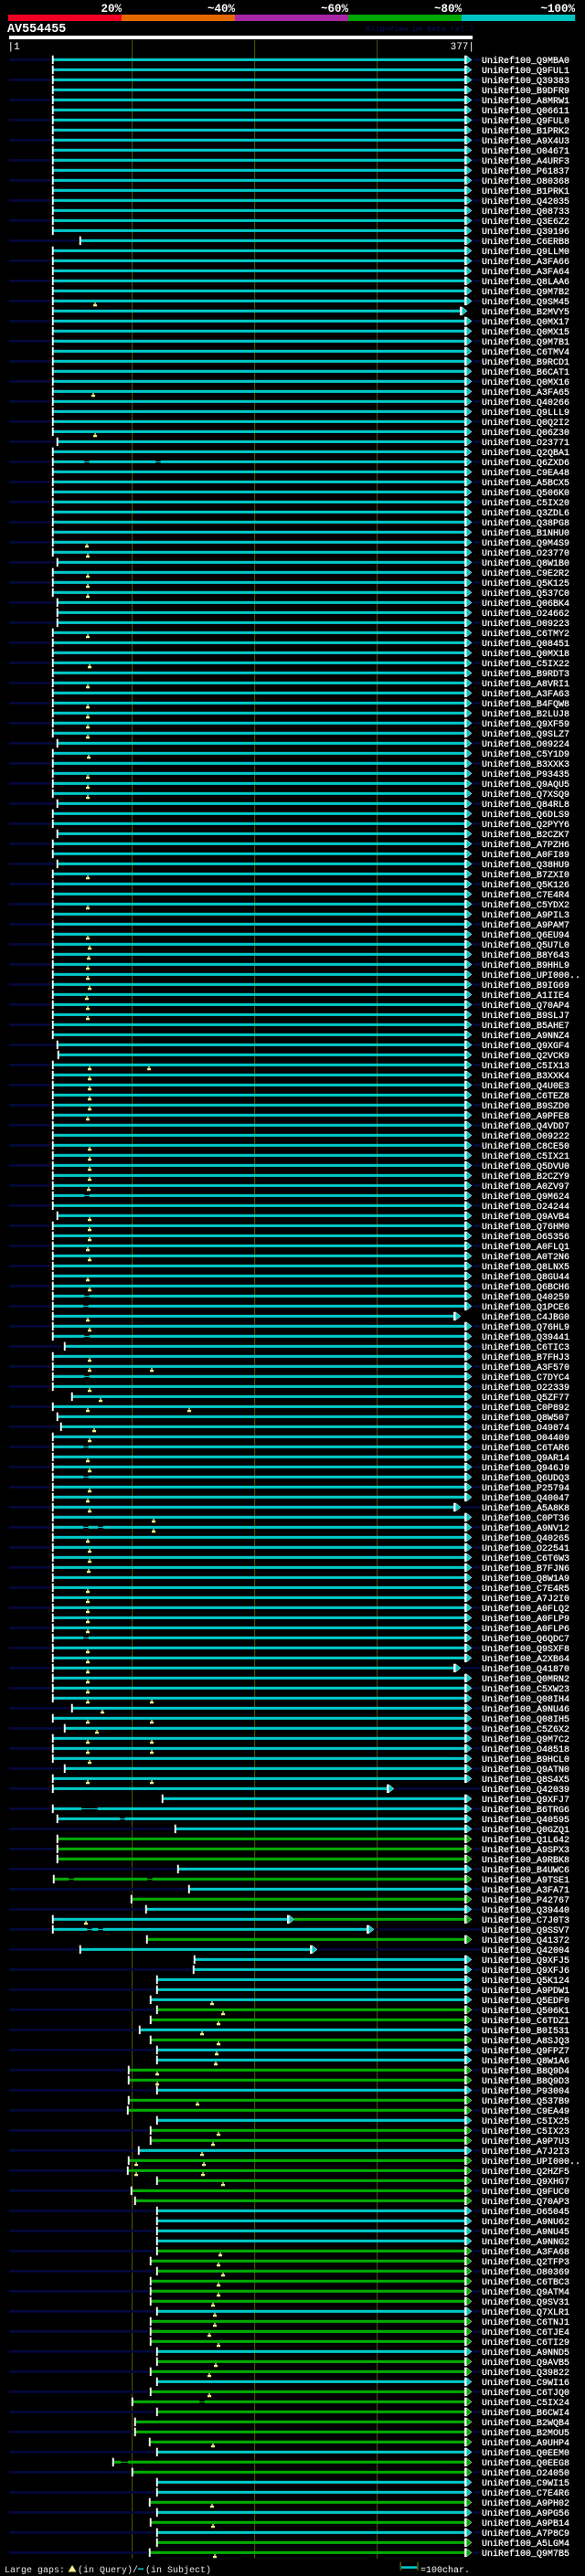 Image resolution: width=585 pixels, height=2576 pixels. Describe the element at coordinates (525, 1629) in the screenshot. I see `svg-text: UniRef100_A0FLP6` at that location.